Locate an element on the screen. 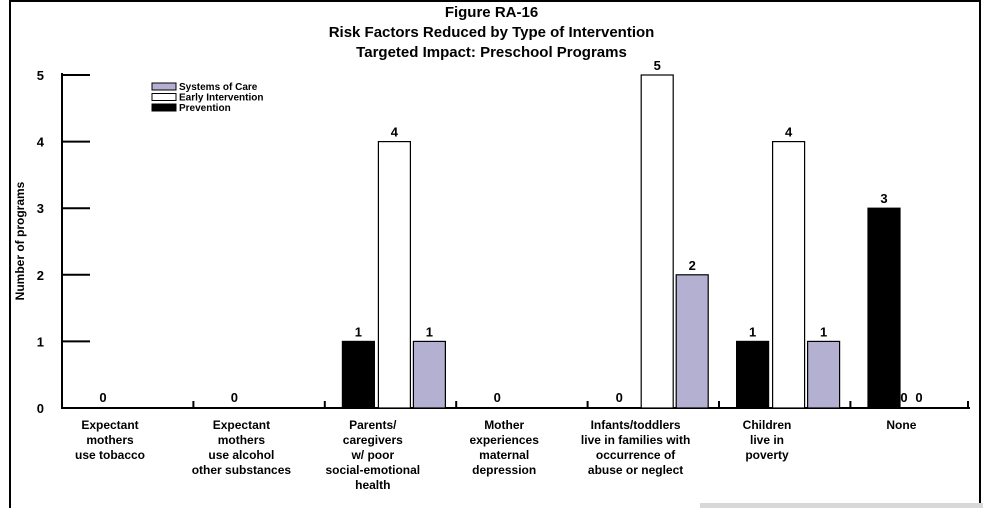  bottom-edge-shade is located at coordinates (841, 505).